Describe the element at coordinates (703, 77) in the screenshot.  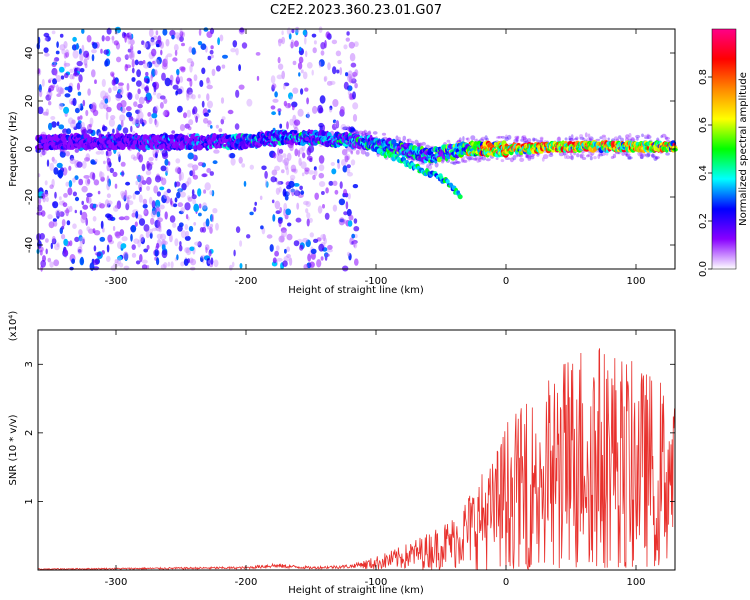
I see `colorbar-tick-label: 0.8` at that location.